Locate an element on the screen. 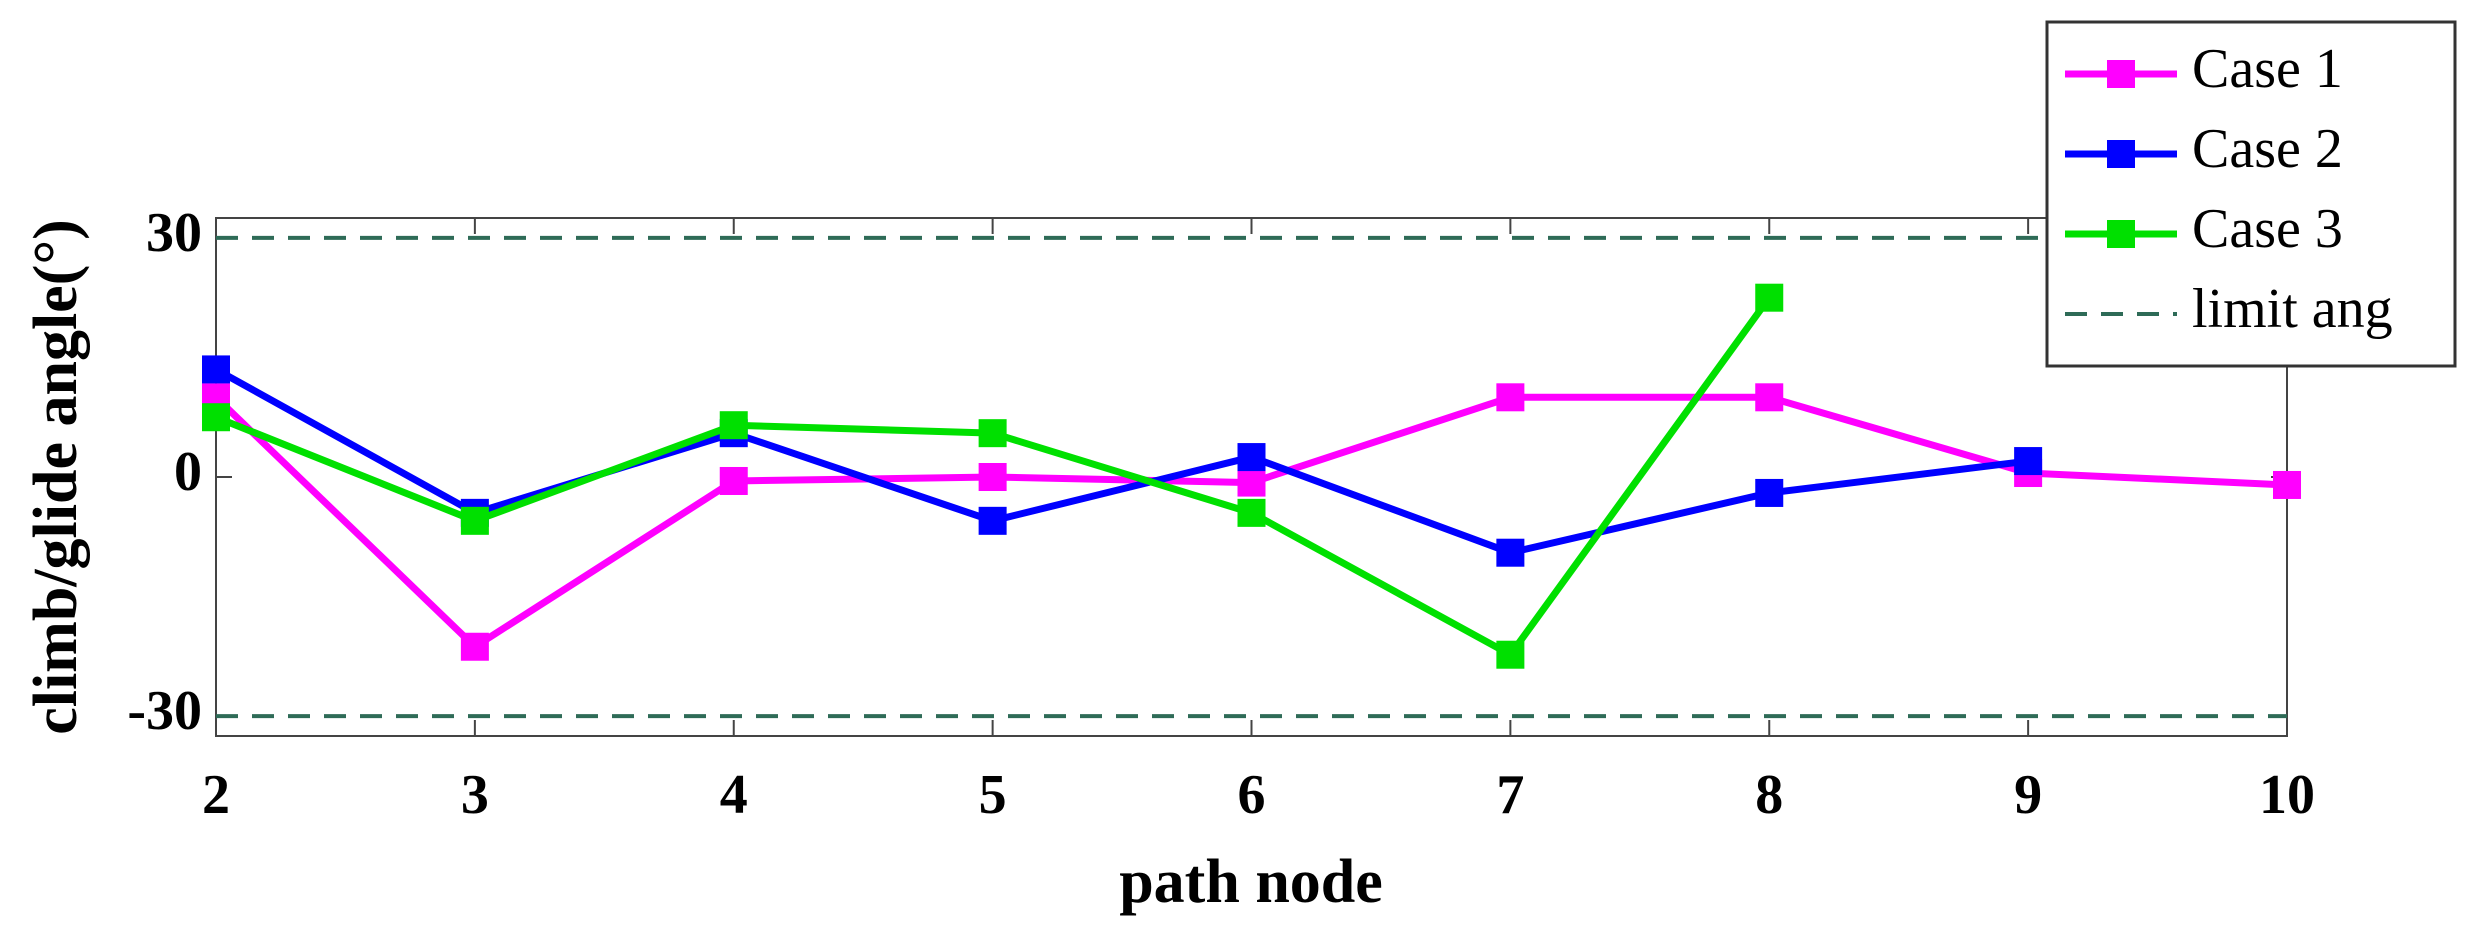 Image resolution: width=2475 pixels, height=951 pixels. legend-label: limit ang is located at coordinates (2292, 309).